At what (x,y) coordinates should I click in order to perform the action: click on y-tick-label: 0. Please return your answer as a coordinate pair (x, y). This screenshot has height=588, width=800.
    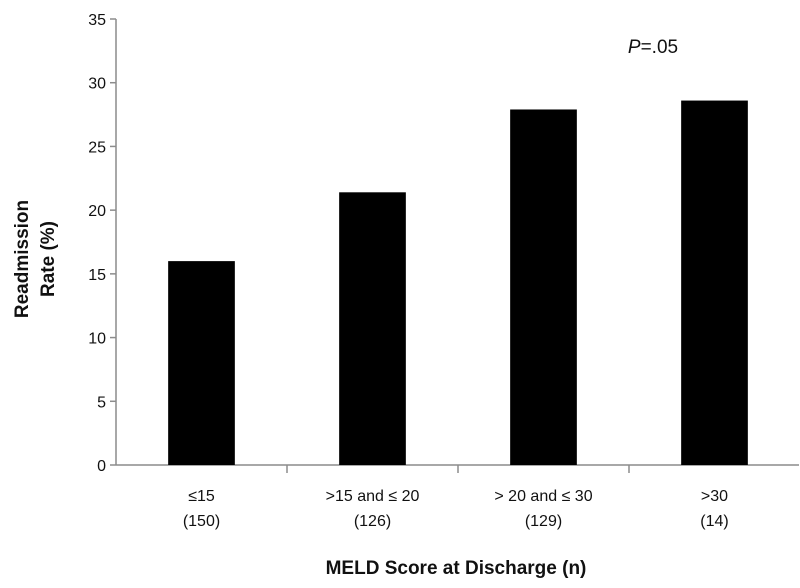
    Looking at the image, I should click on (101, 466).